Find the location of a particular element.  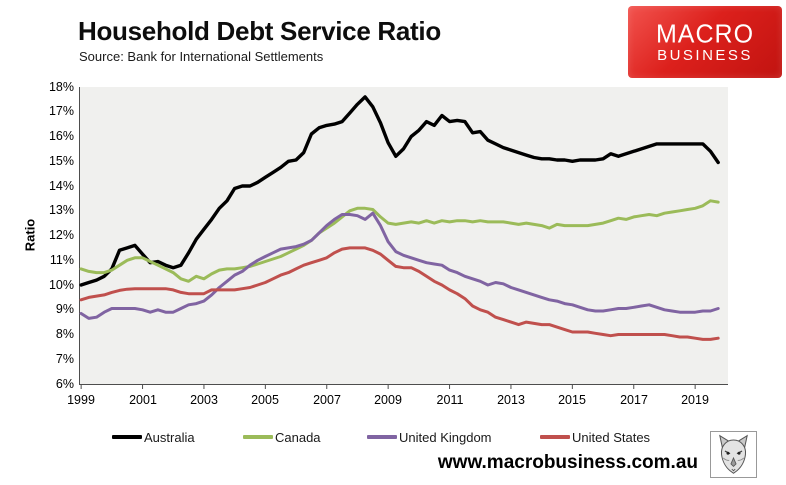

legend-label: United Kingdom is located at coordinates (445, 437).